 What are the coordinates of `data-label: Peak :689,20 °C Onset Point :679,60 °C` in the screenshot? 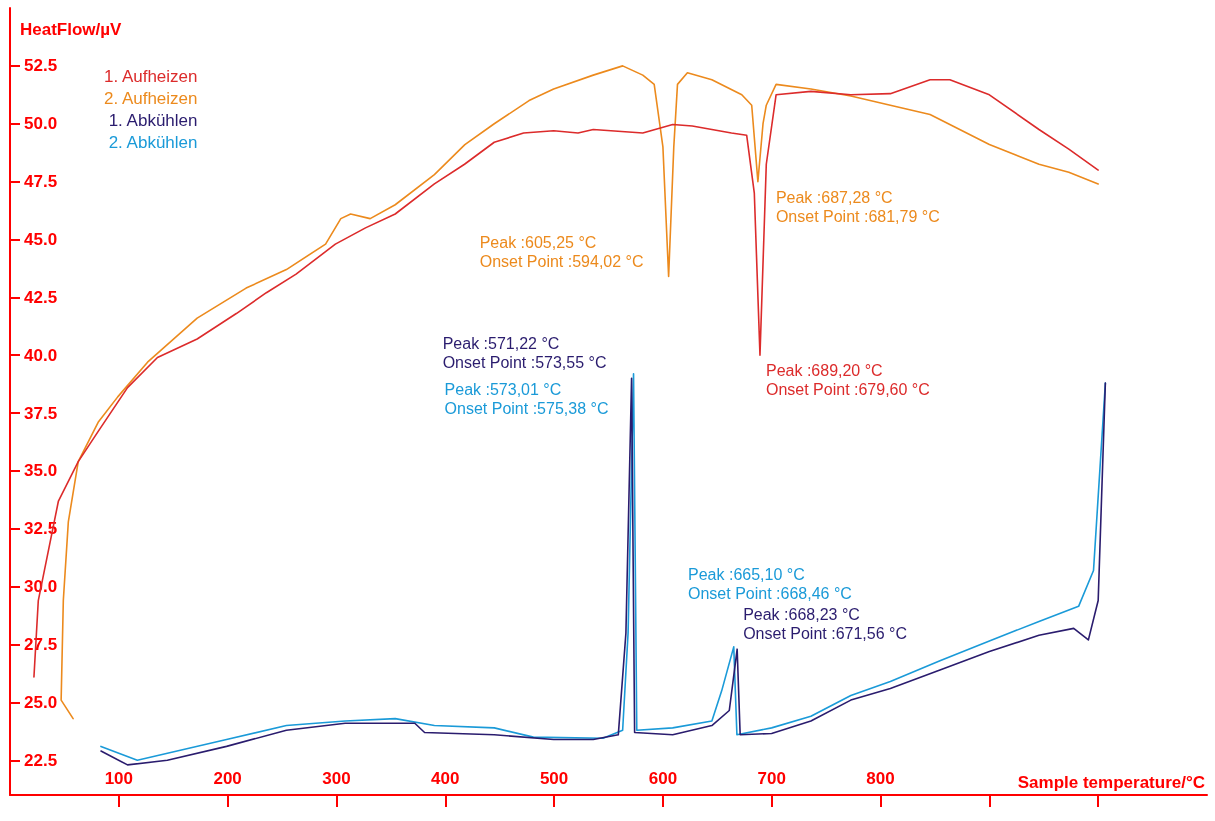 It's located at (847, 380).